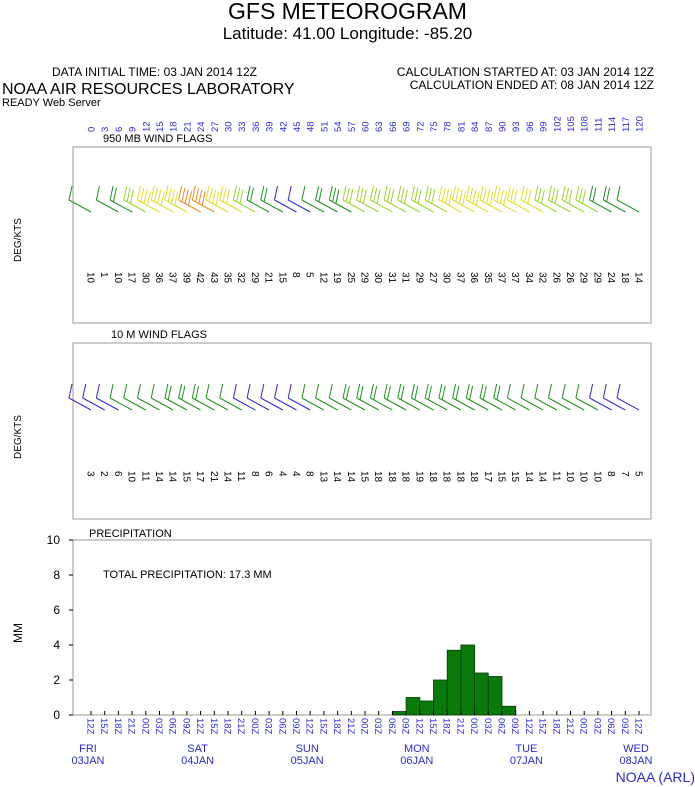  Describe the element at coordinates (489, 126) in the screenshot. I see `forecast-hour-label: 87` at that location.